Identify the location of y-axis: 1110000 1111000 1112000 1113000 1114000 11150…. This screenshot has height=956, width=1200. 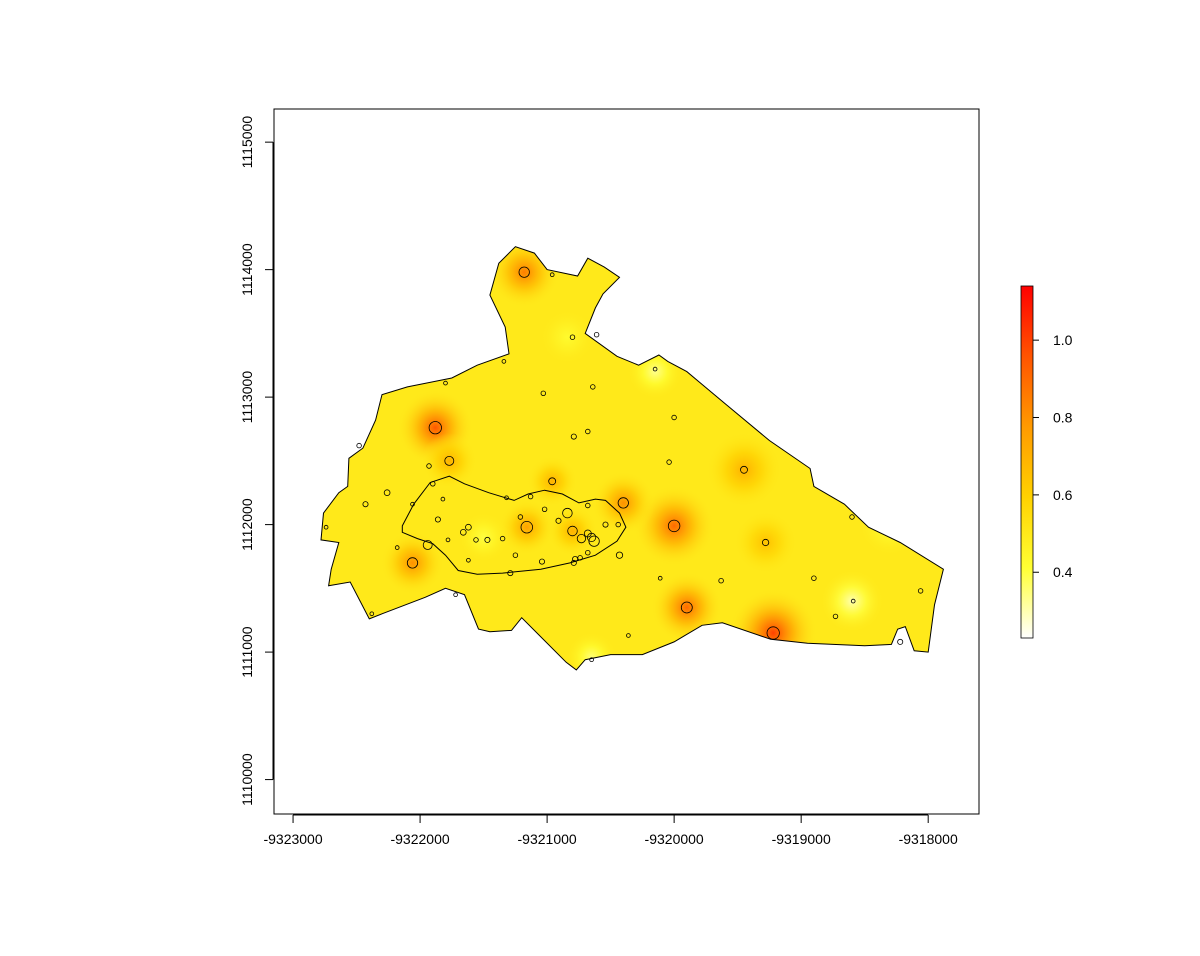
(256, 461).